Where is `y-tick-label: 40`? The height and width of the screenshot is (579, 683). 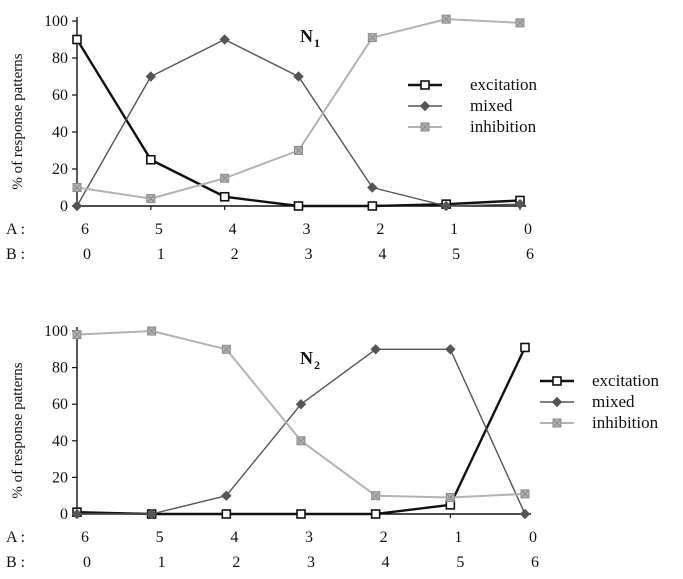 y-tick-label: 40 is located at coordinates (60, 132).